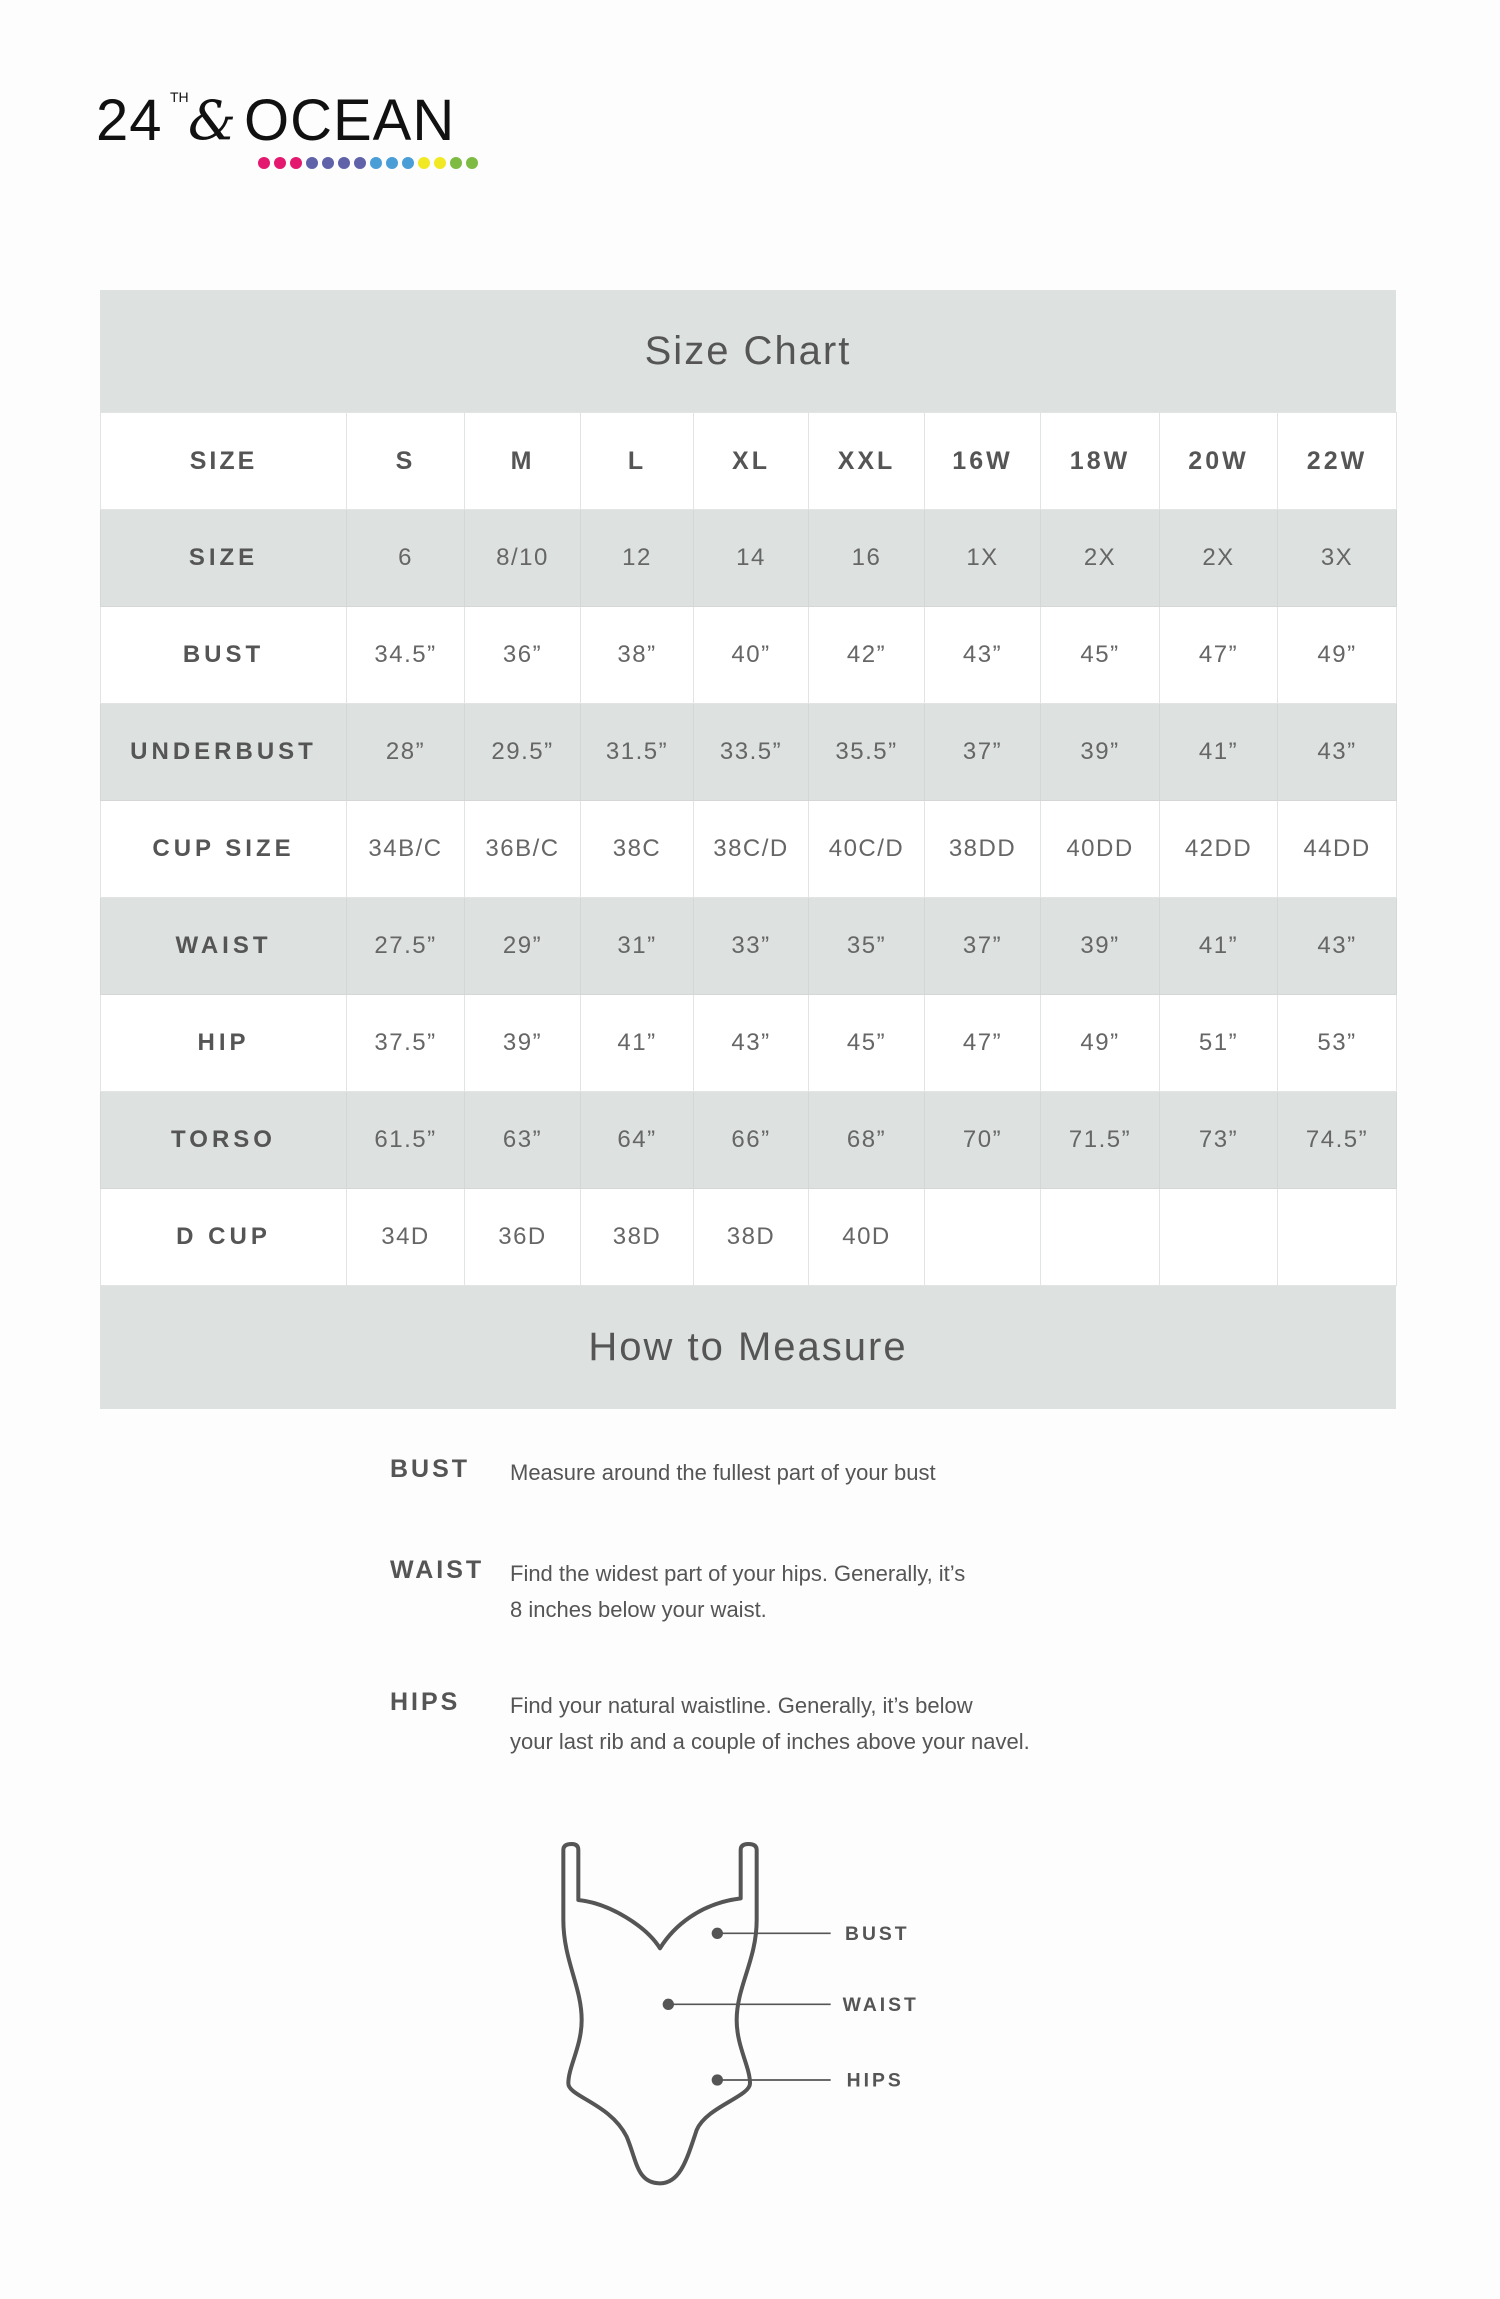 The height and width of the screenshot is (2299, 1500). Describe the element at coordinates (1100, 1043) in the screenshot. I see `table-cell: 49”` at that location.